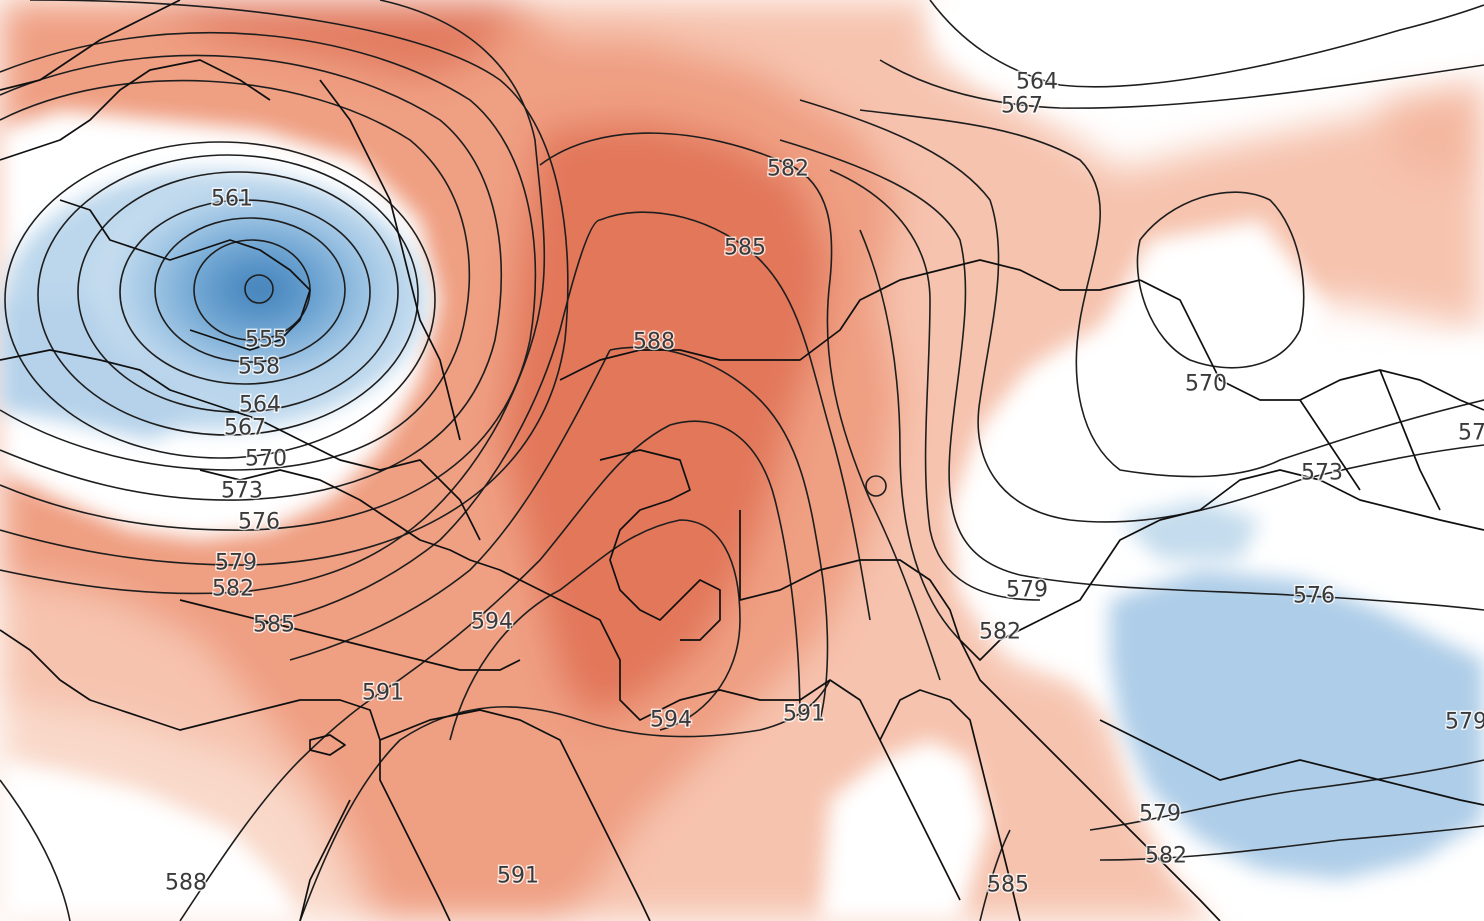 The width and height of the screenshot is (1484, 921). What do you see at coordinates (1181, 84) in the screenshot?
I see `contour-567-ne` at bounding box center [1181, 84].